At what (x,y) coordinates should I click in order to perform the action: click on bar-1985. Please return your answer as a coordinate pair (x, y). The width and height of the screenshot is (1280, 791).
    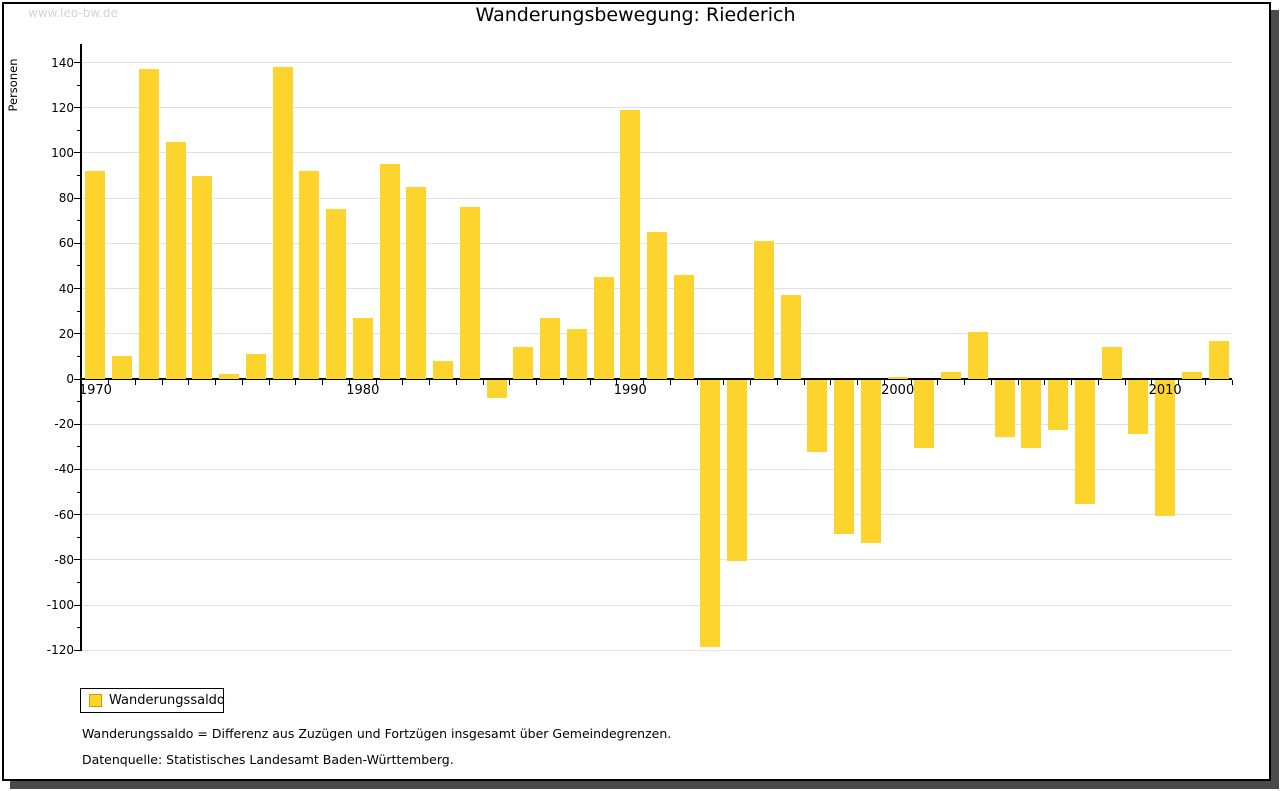
    Looking at the image, I should click on (496, 389).